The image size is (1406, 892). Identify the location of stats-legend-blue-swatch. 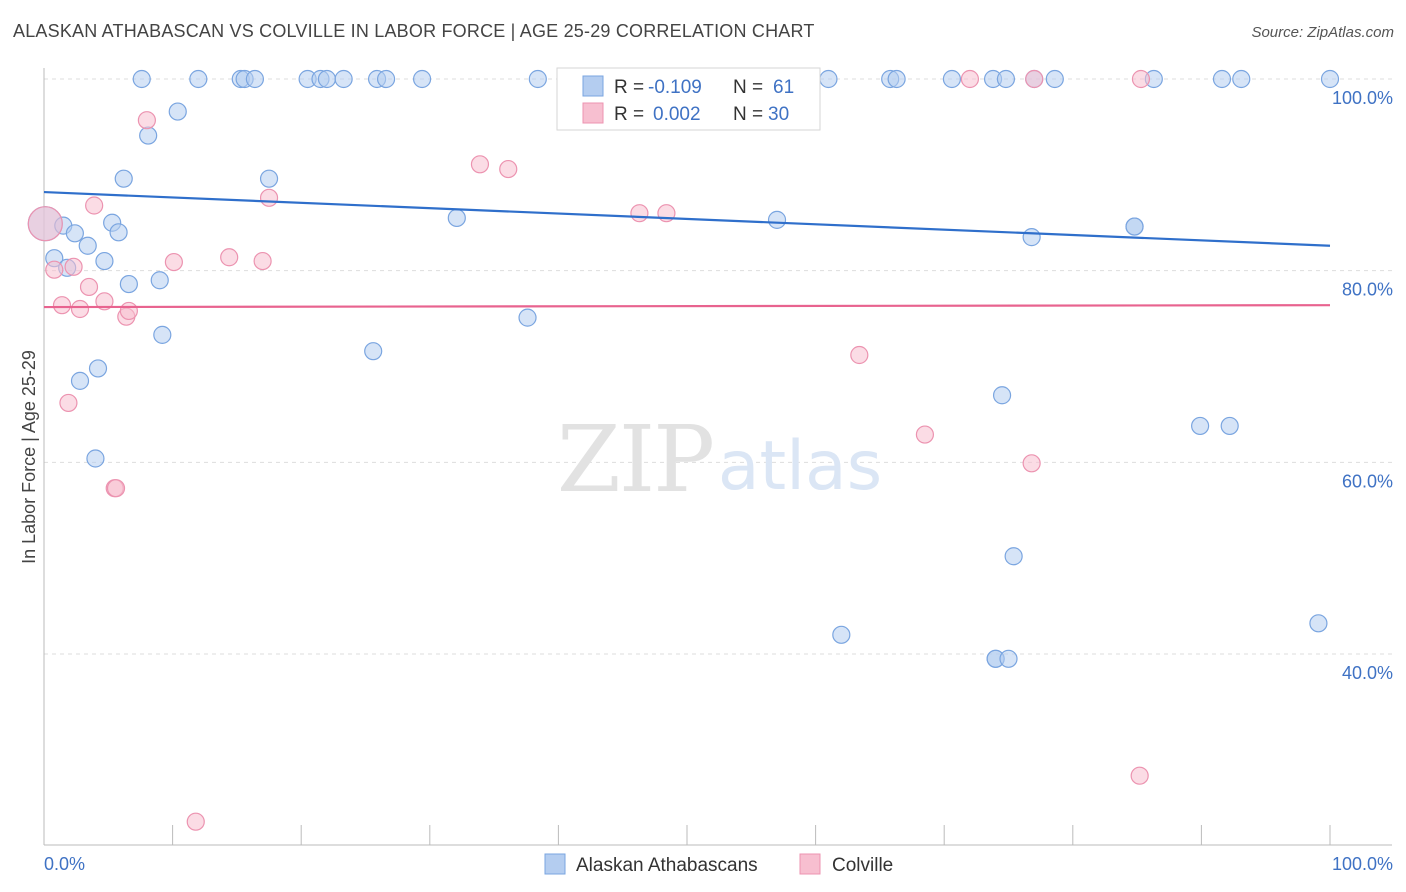
(593, 86).